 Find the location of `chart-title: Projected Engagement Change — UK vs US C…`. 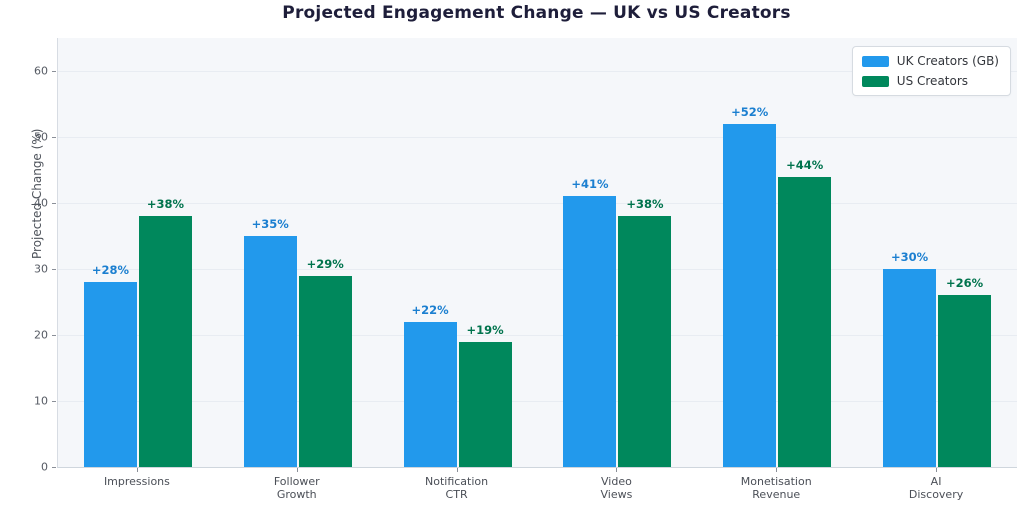

chart-title: Projected Engagement Change — UK vs US C… is located at coordinates (536, 13).